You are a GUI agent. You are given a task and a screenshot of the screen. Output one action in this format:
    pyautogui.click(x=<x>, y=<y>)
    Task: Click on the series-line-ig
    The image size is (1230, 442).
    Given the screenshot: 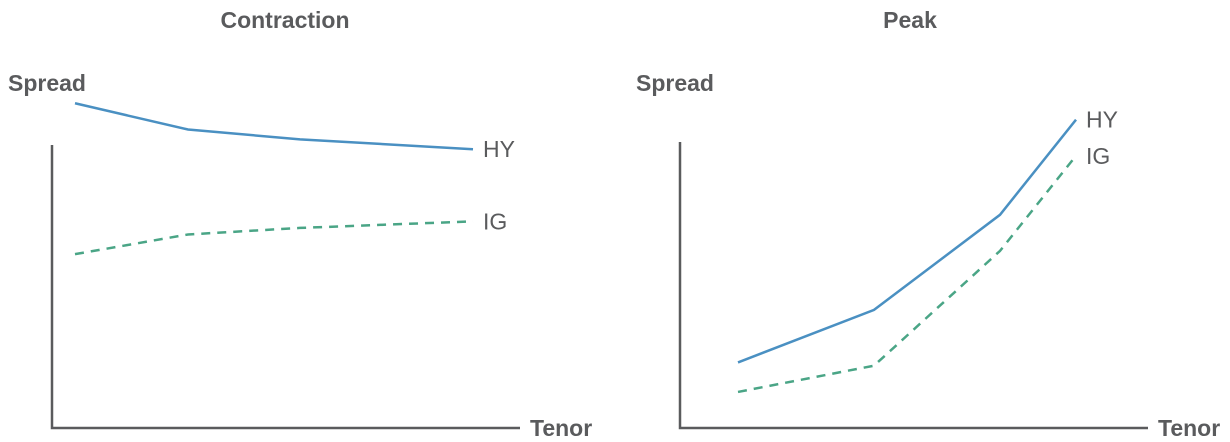 What is the action you would take?
    pyautogui.click(x=274, y=238)
    